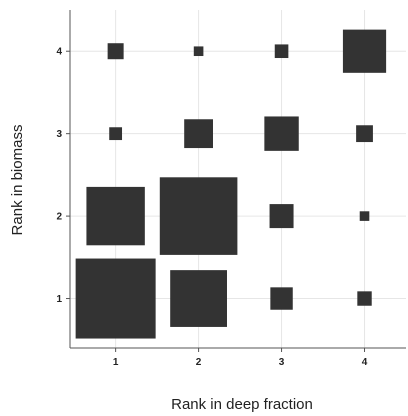 The image size is (408, 416). I want to click on x-tick-label: 1, so click(116, 362).